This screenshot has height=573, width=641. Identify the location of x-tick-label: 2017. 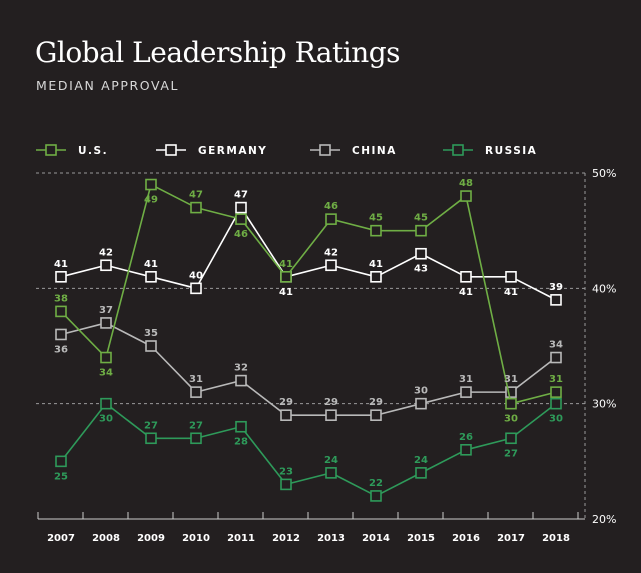
(511, 538).